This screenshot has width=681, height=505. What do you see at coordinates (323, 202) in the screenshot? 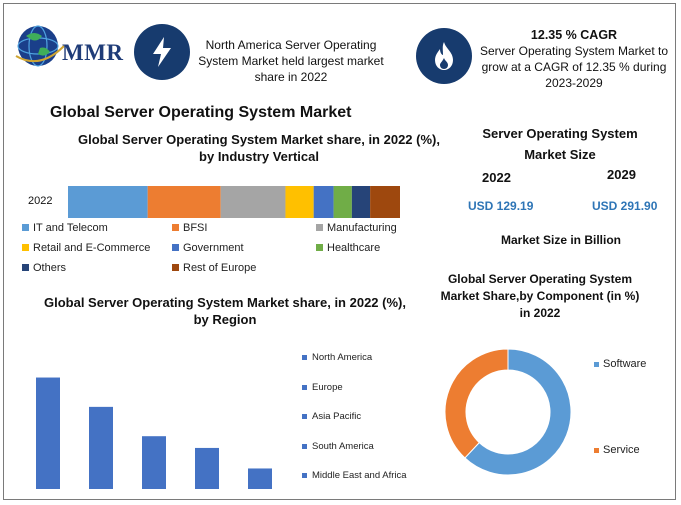
I see `industry-segment-government` at bounding box center [323, 202].